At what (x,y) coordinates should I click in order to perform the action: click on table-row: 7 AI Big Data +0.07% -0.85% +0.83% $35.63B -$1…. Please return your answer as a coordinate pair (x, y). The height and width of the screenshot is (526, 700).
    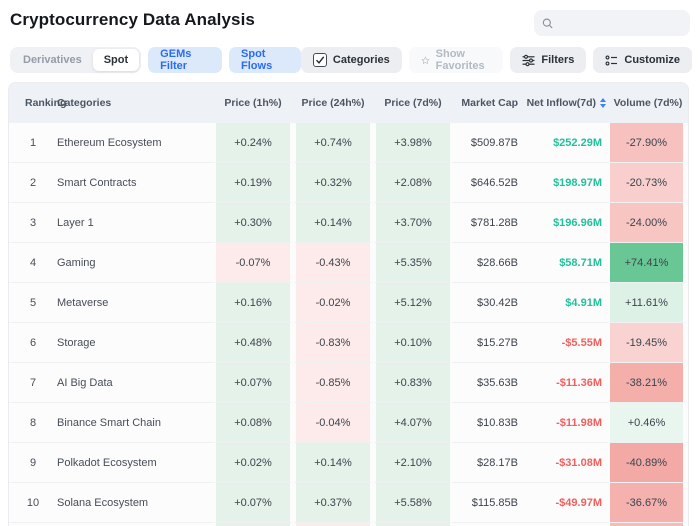
    Looking at the image, I should click on (348, 383).